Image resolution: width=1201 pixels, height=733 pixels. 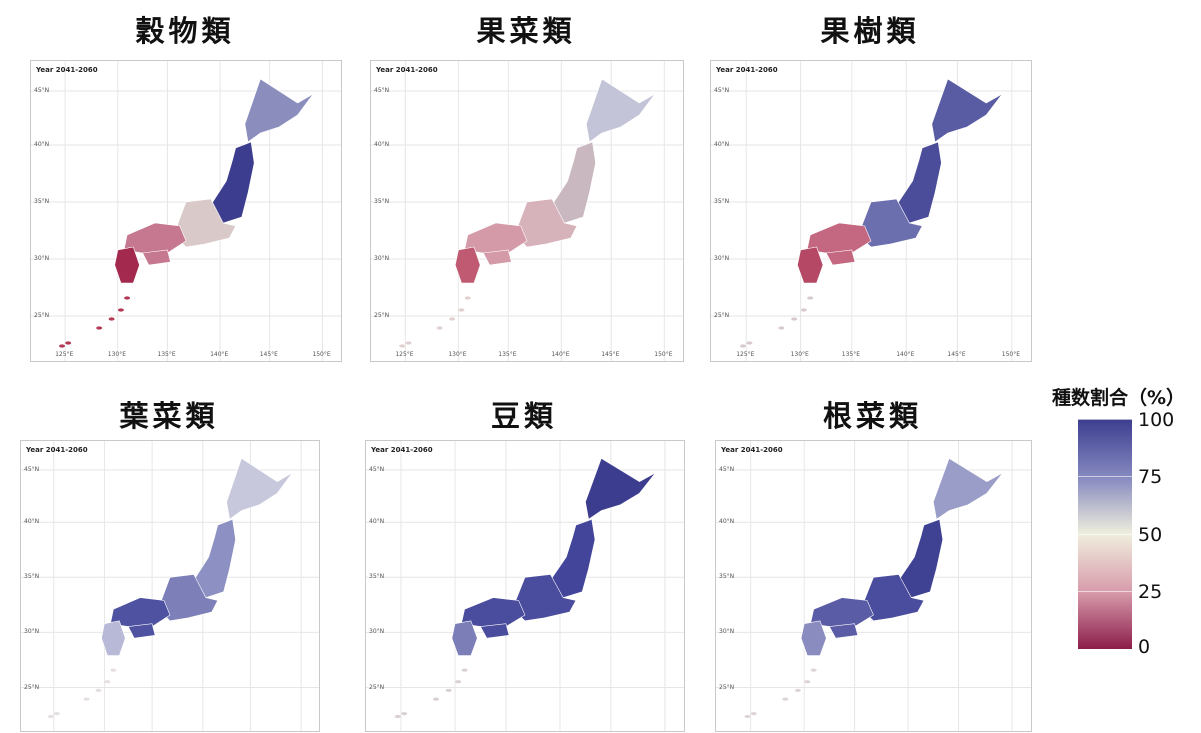 I want to click on legend-label-75: 75, so click(x=1150, y=477).